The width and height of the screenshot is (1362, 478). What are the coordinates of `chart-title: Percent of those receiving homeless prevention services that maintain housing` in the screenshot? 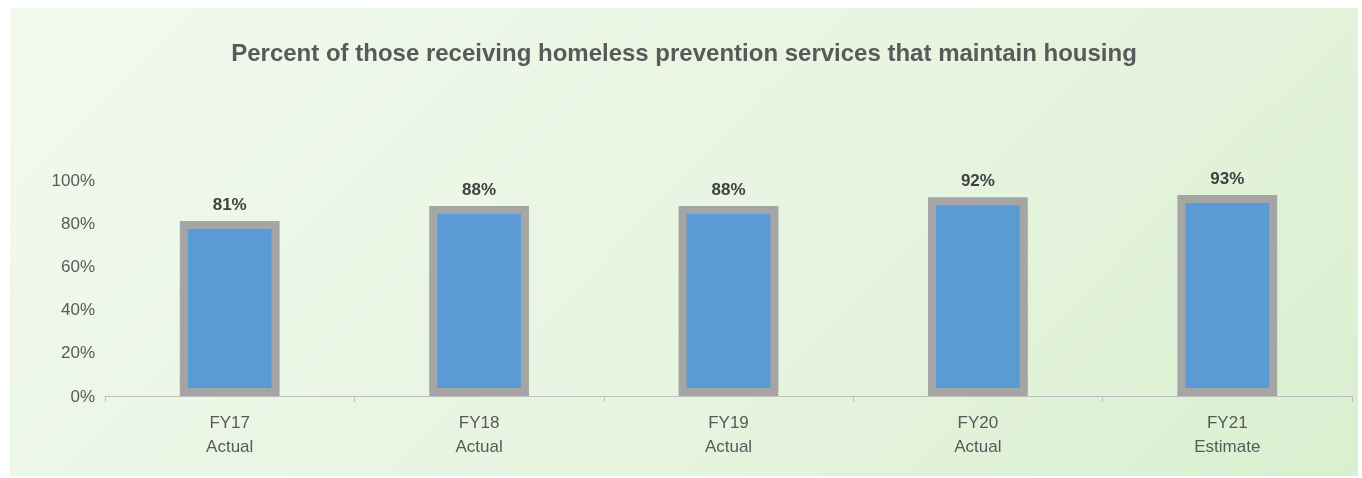 It's located at (684, 52).